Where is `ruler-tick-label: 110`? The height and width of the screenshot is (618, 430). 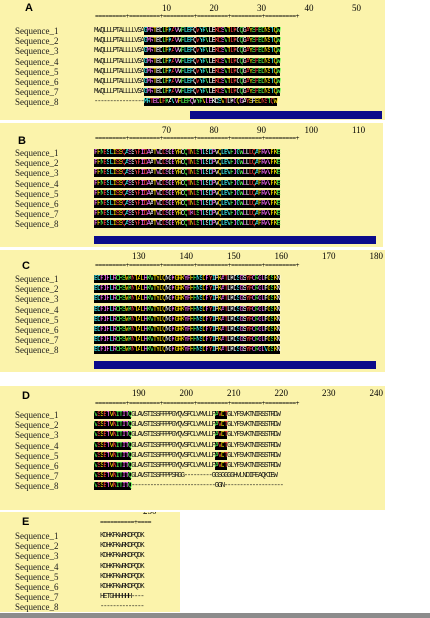
ruler-tick-label: 110 is located at coordinates (359, 130).